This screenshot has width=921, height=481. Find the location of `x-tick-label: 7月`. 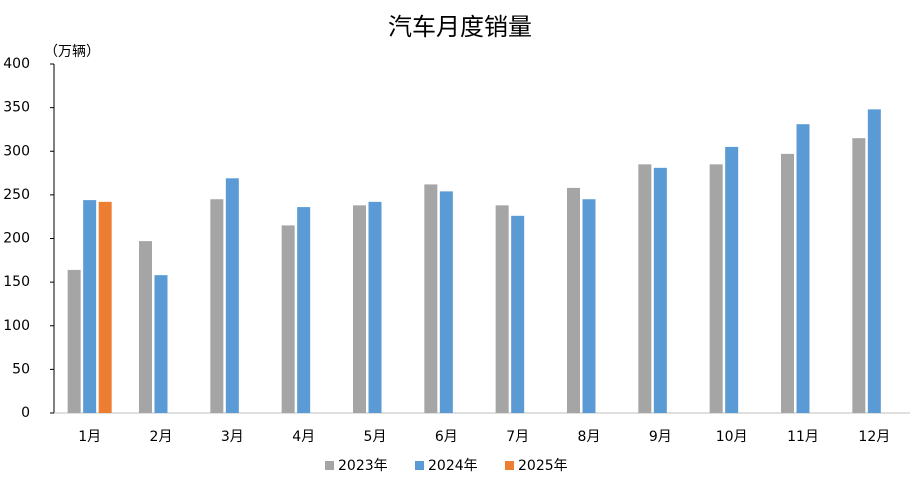

x-tick-label: 7月 is located at coordinates (517, 437).